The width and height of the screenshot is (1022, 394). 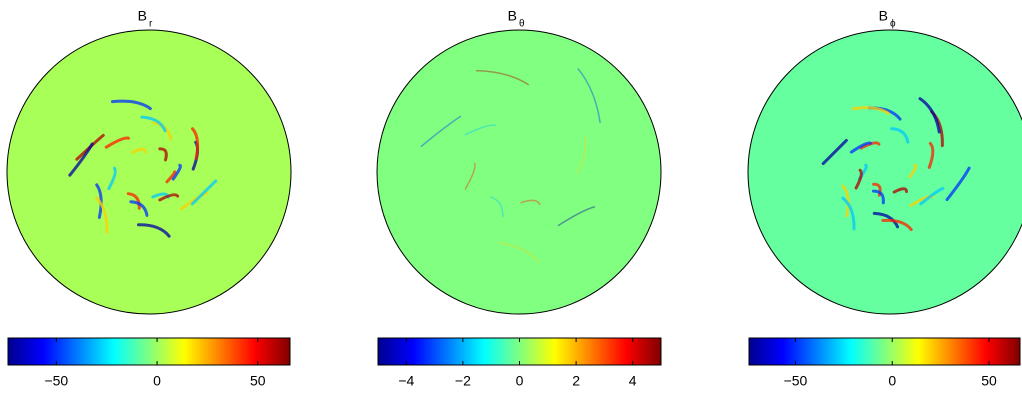 What do you see at coordinates (151, 24) in the screenshot?
I see `panel-title-subscript: r` at bounding box center [151, 24].